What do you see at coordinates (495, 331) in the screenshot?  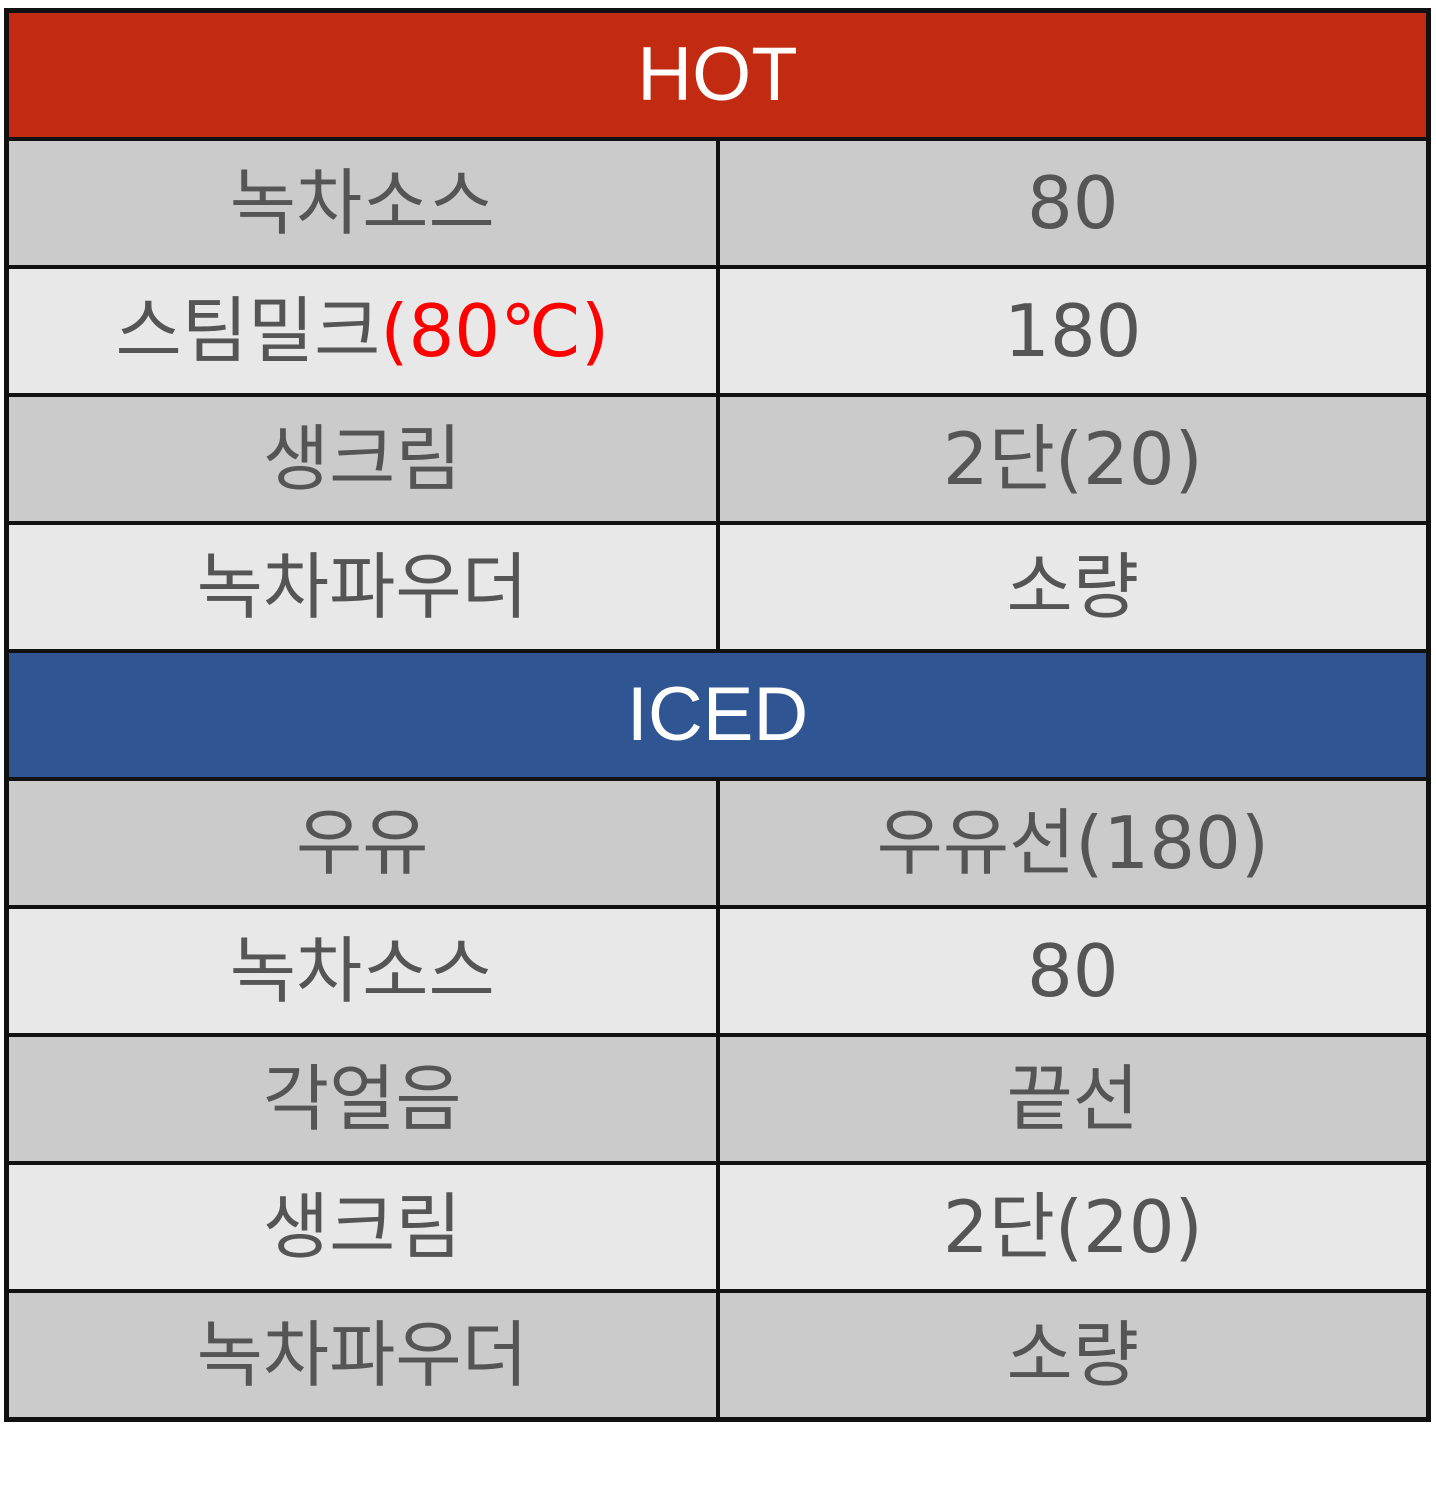 I see `temperature-note: (80℃)` at bounding box center [495, 331].